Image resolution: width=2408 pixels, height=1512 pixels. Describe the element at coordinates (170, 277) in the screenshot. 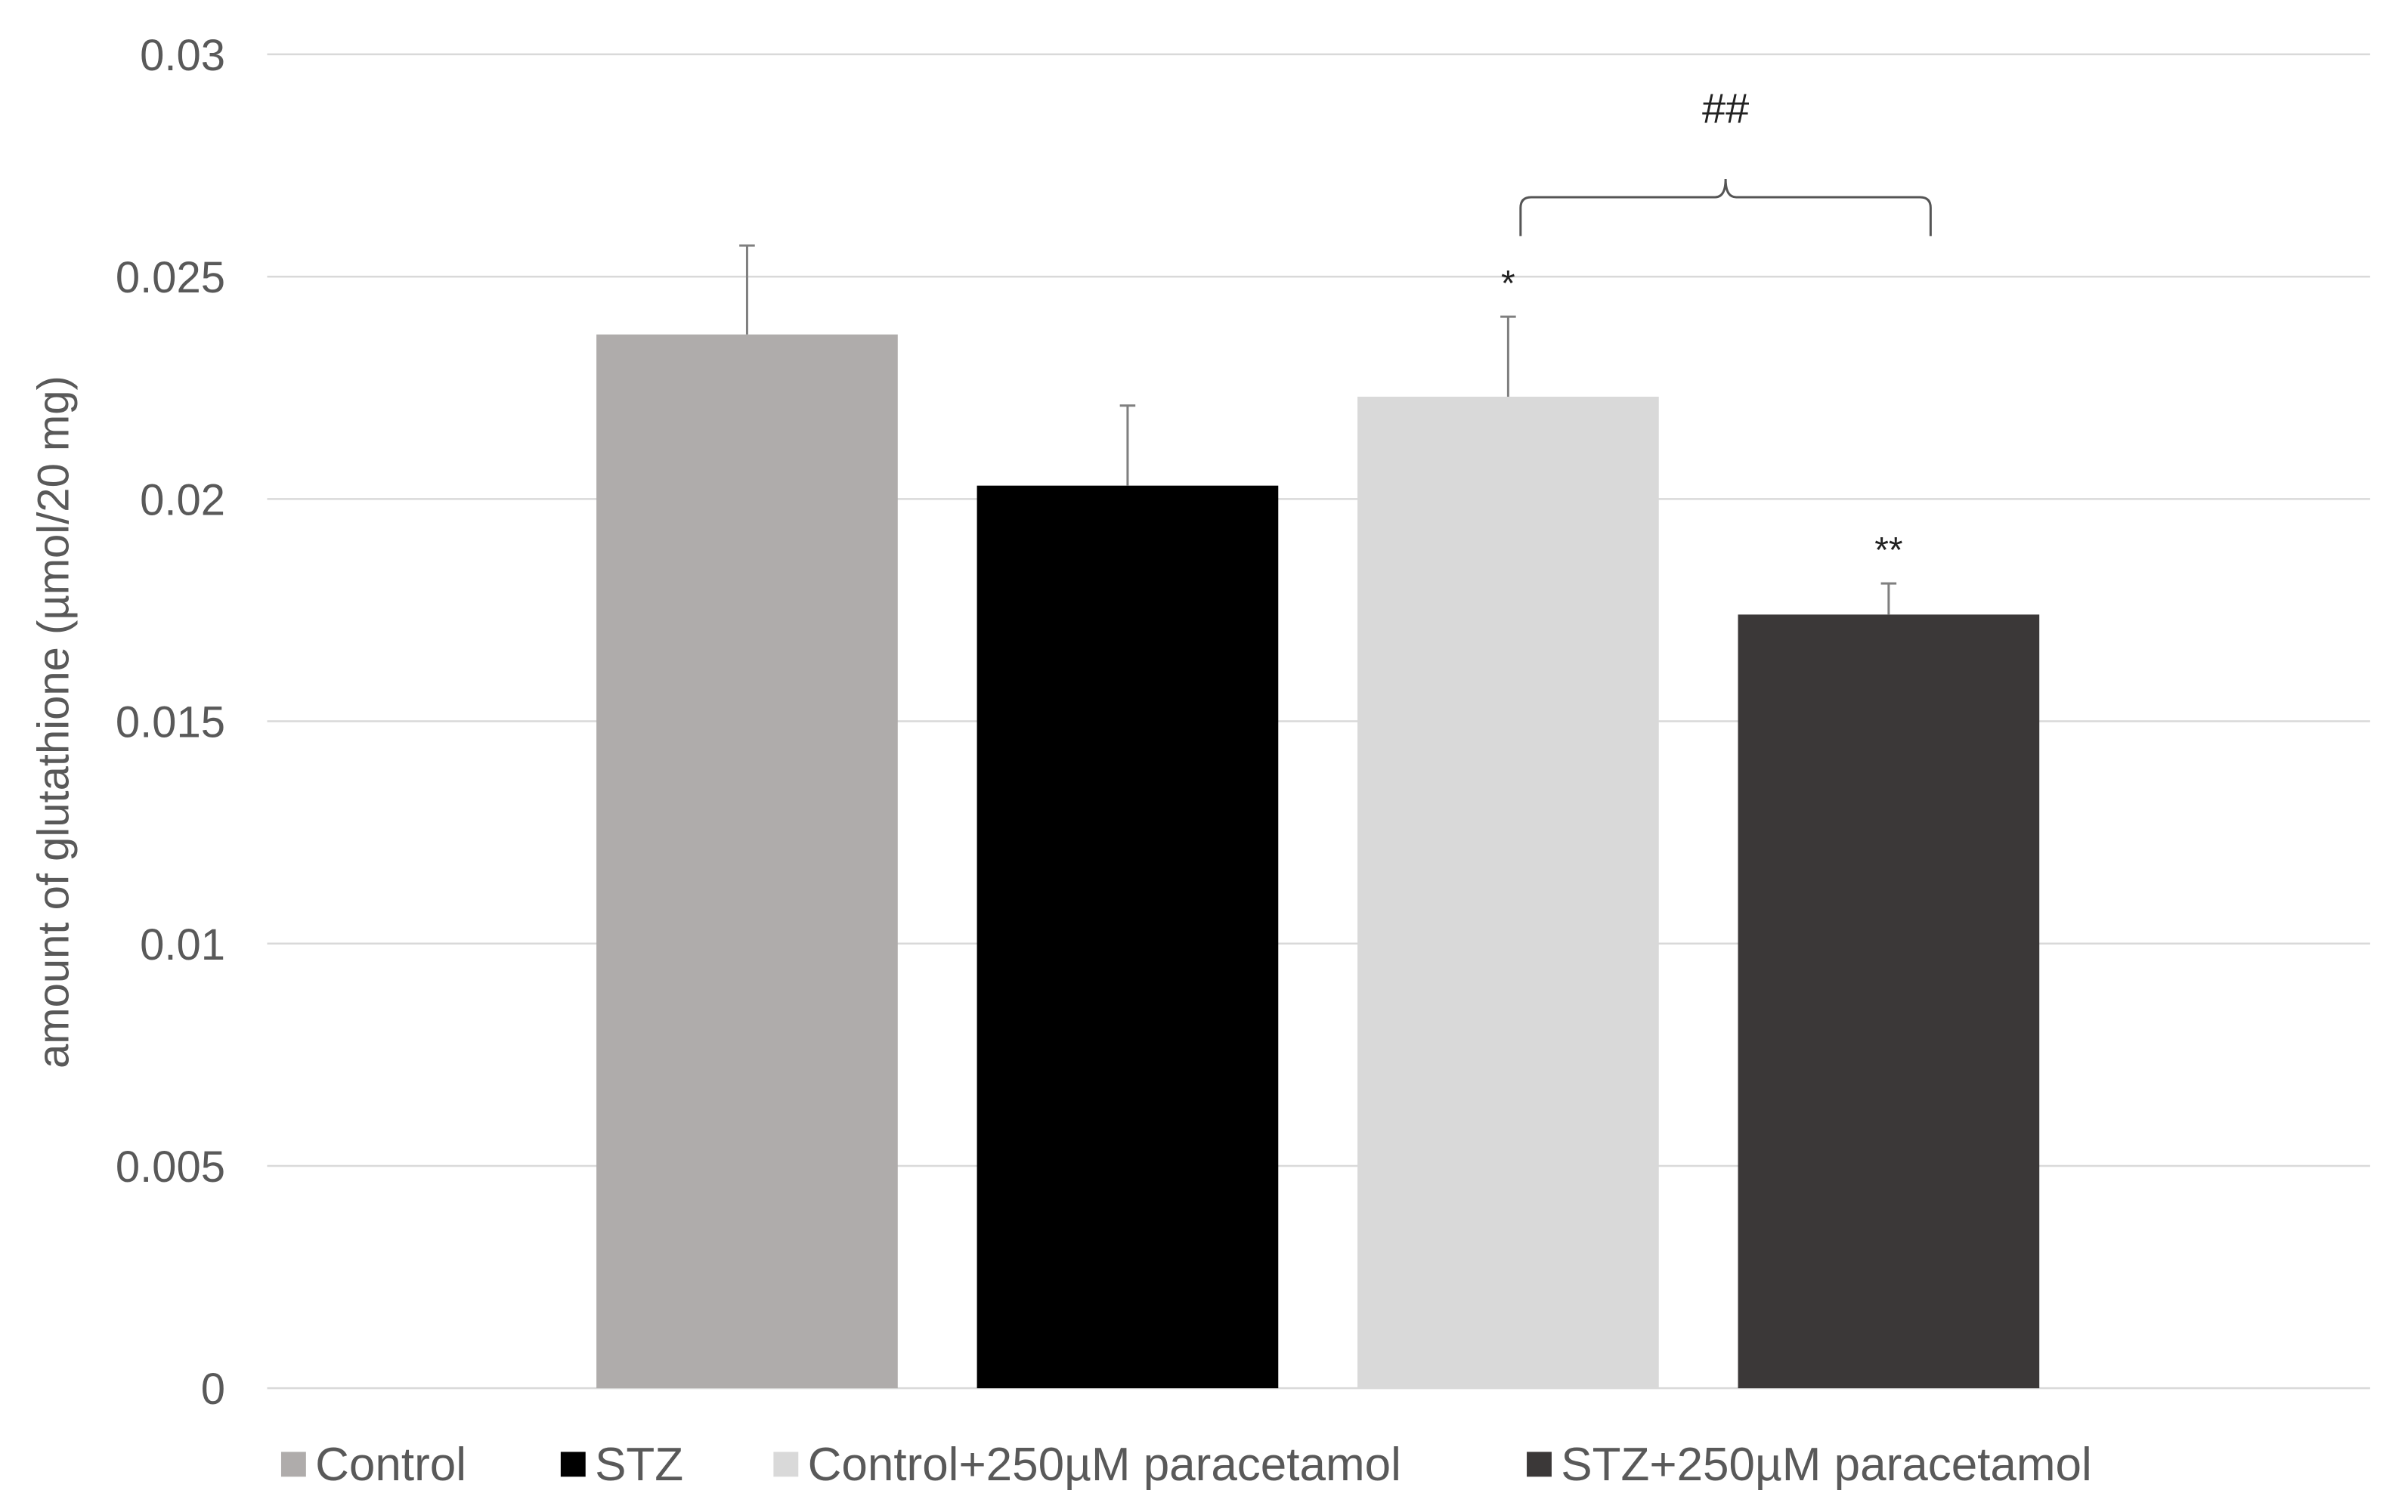

I see `y-tick-label: 0.025` at that location.